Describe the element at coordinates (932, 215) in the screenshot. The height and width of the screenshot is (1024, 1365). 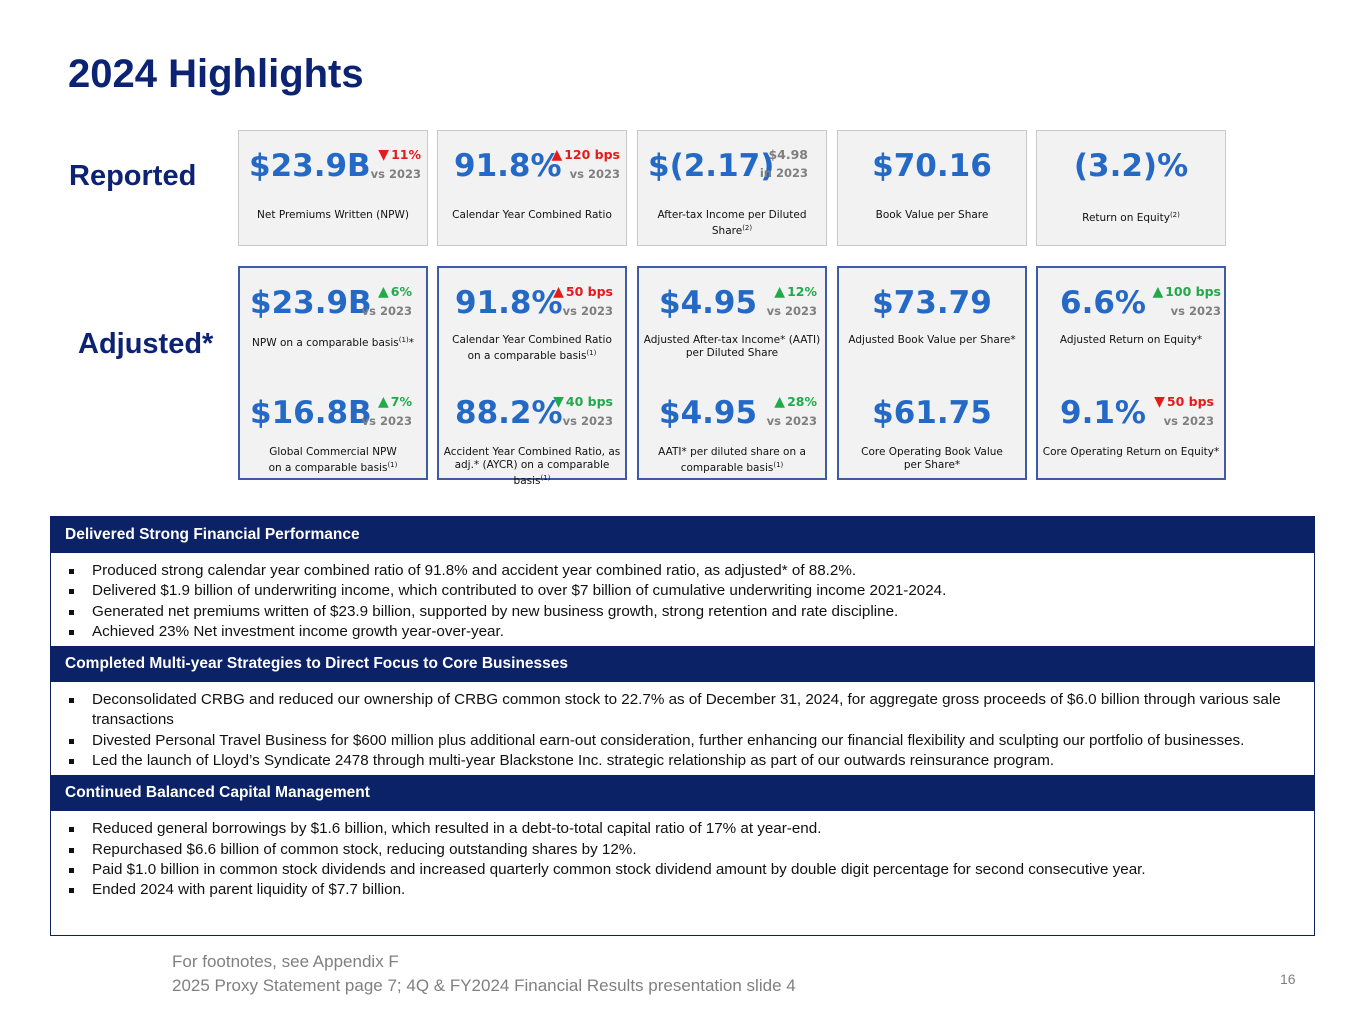
I see `metric-label: Book Value per Share` at that location.